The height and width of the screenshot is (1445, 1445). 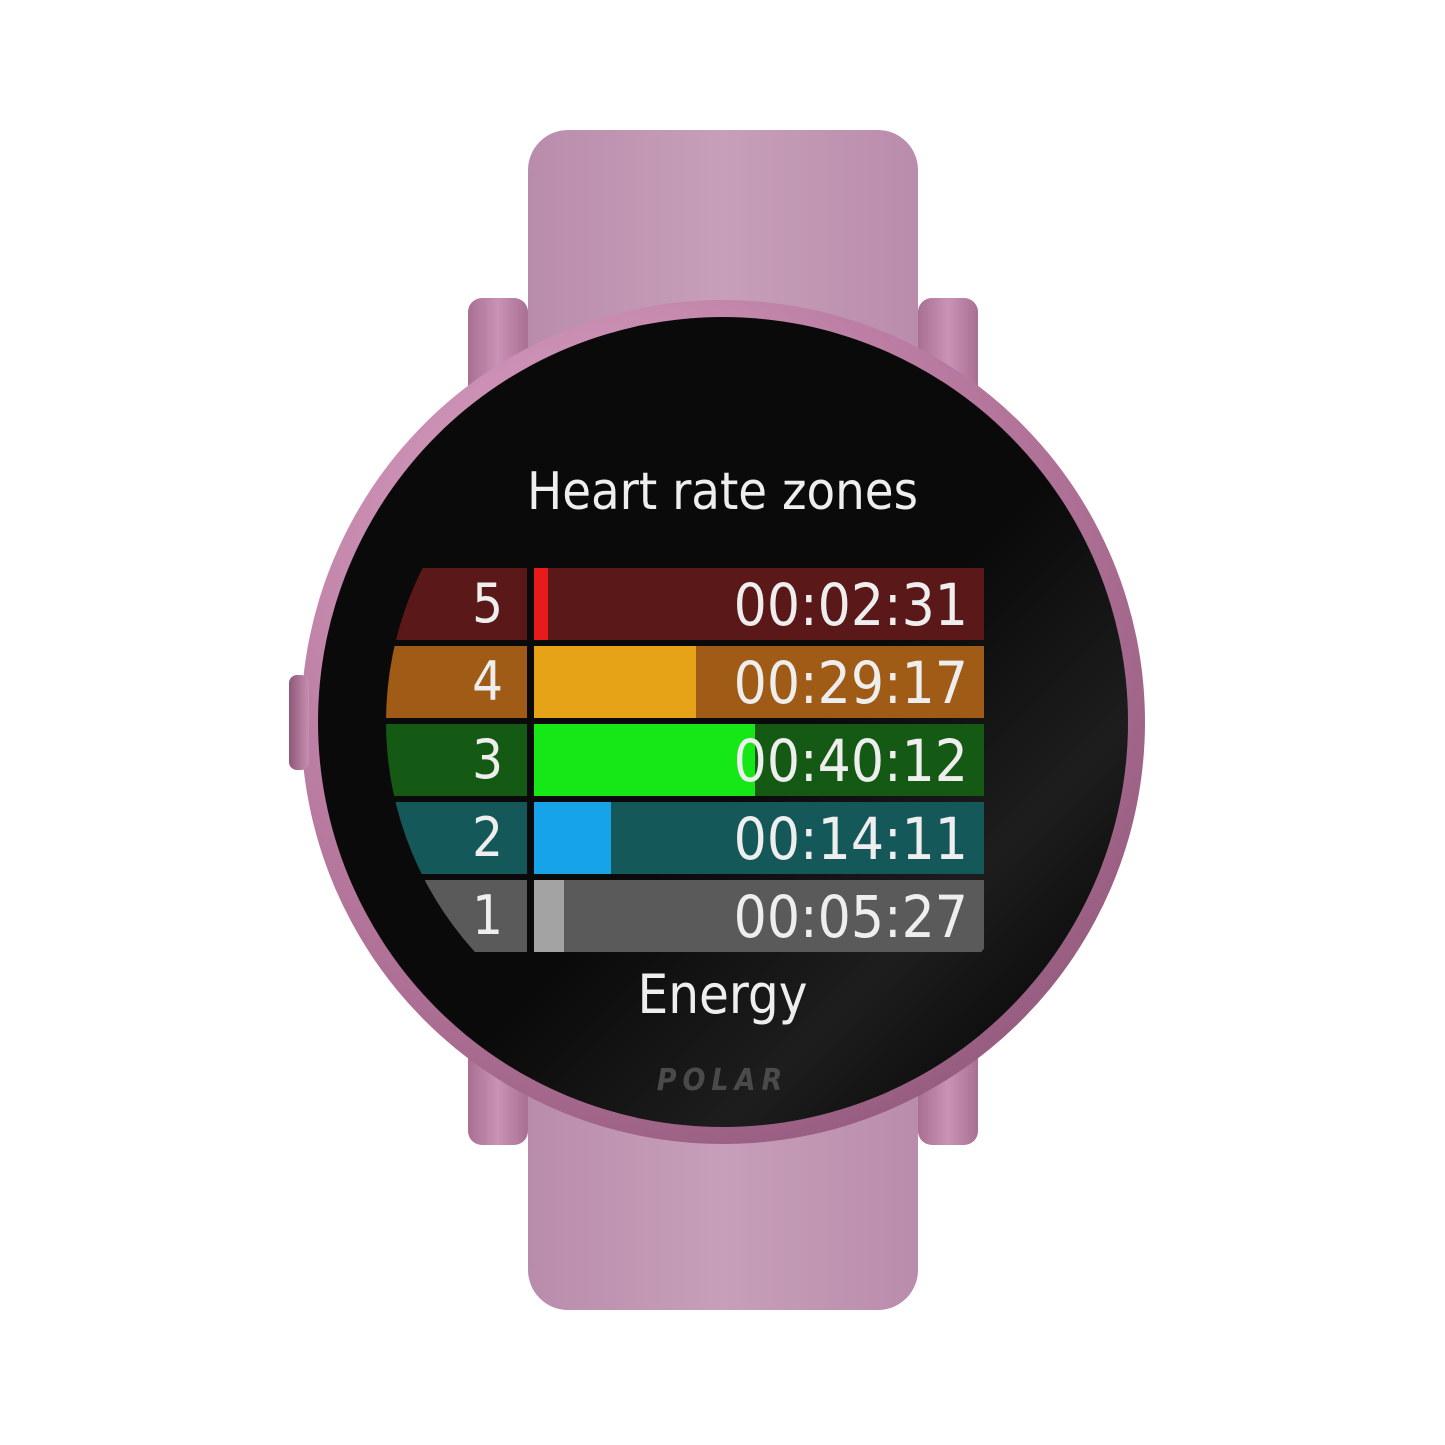 I want to click on zone-bar: 00:40:12, so click(x=759, y=760).